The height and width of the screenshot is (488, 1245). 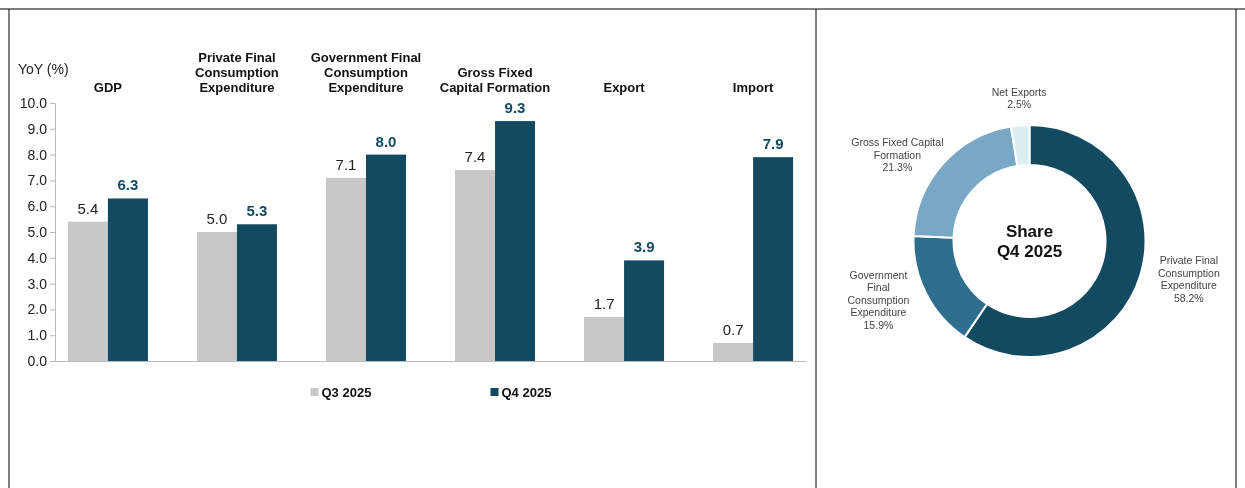 I want to click on data-label: 58.2%, so click(x=1188, y=297).